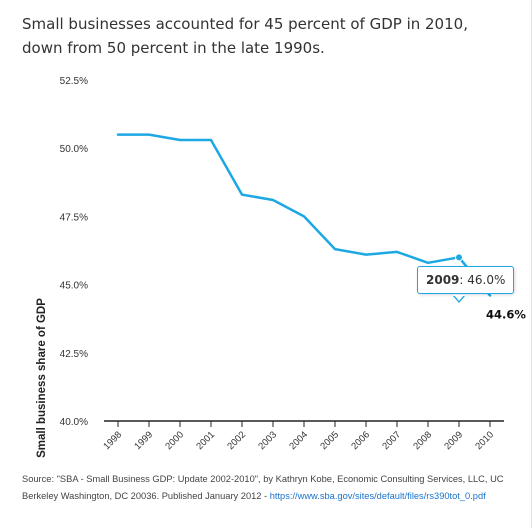 The image size is (532, 528). I want to click on y-tick-label: 47.5%, so click(74, 217).